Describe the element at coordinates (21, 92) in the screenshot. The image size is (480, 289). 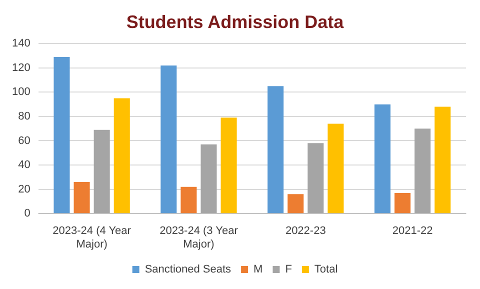
I see `y-tick-label: 100` at that location.